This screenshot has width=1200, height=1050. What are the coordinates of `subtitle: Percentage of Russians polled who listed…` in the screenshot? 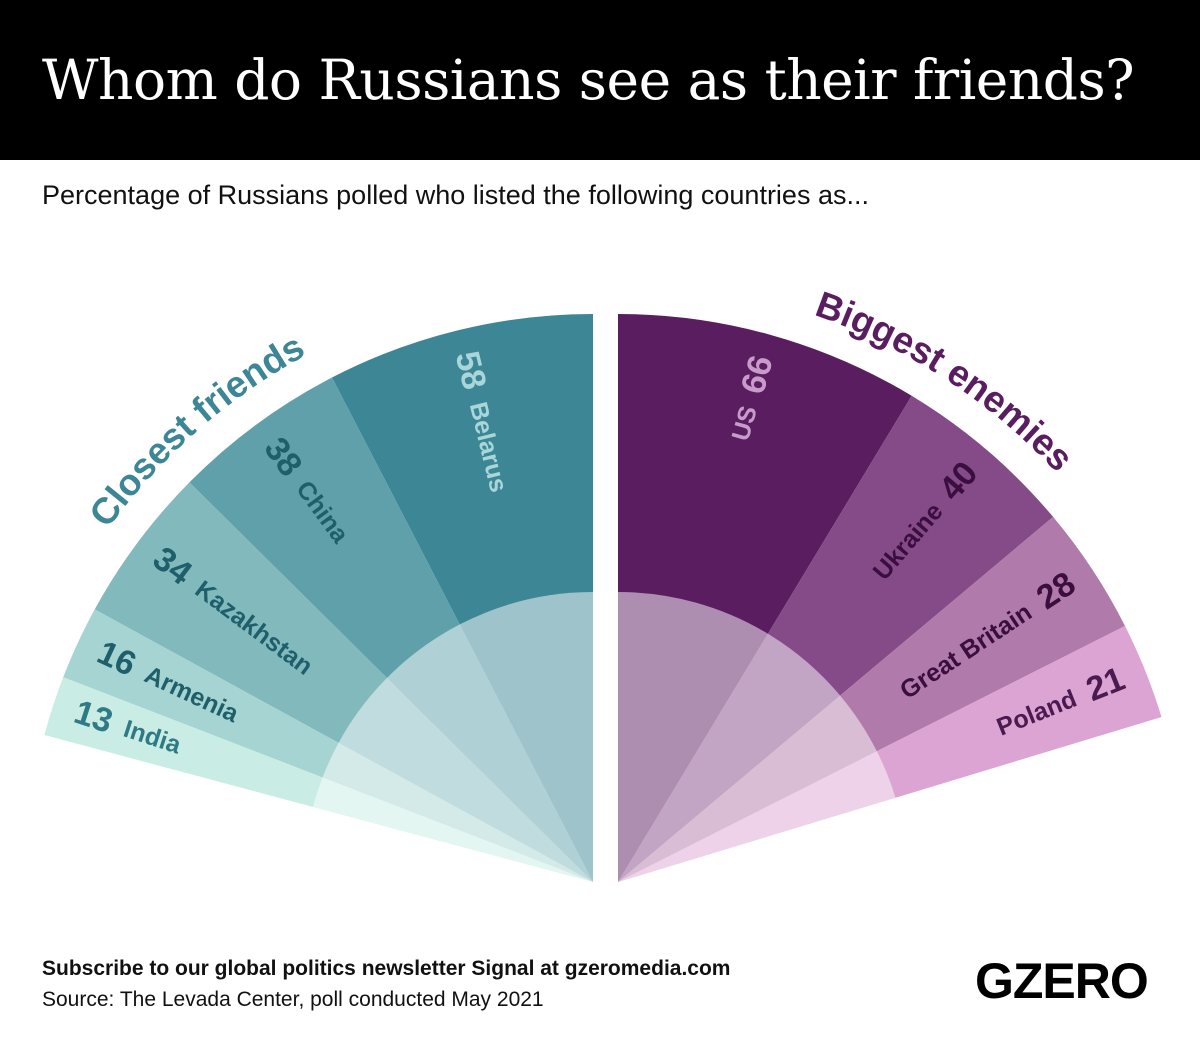 It's located at (455, 195).